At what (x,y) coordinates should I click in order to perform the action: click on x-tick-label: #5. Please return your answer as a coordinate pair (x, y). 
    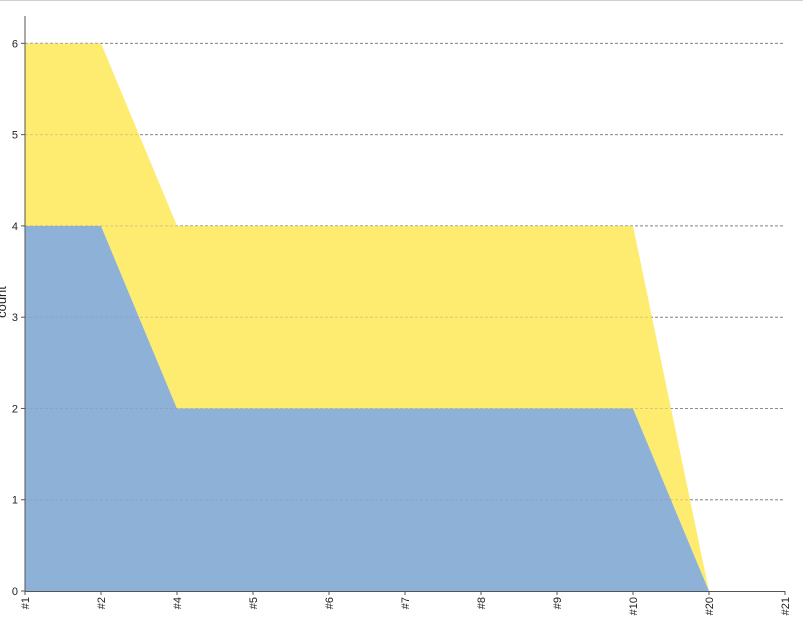
    Looking at the image, I should click on (254, 603).